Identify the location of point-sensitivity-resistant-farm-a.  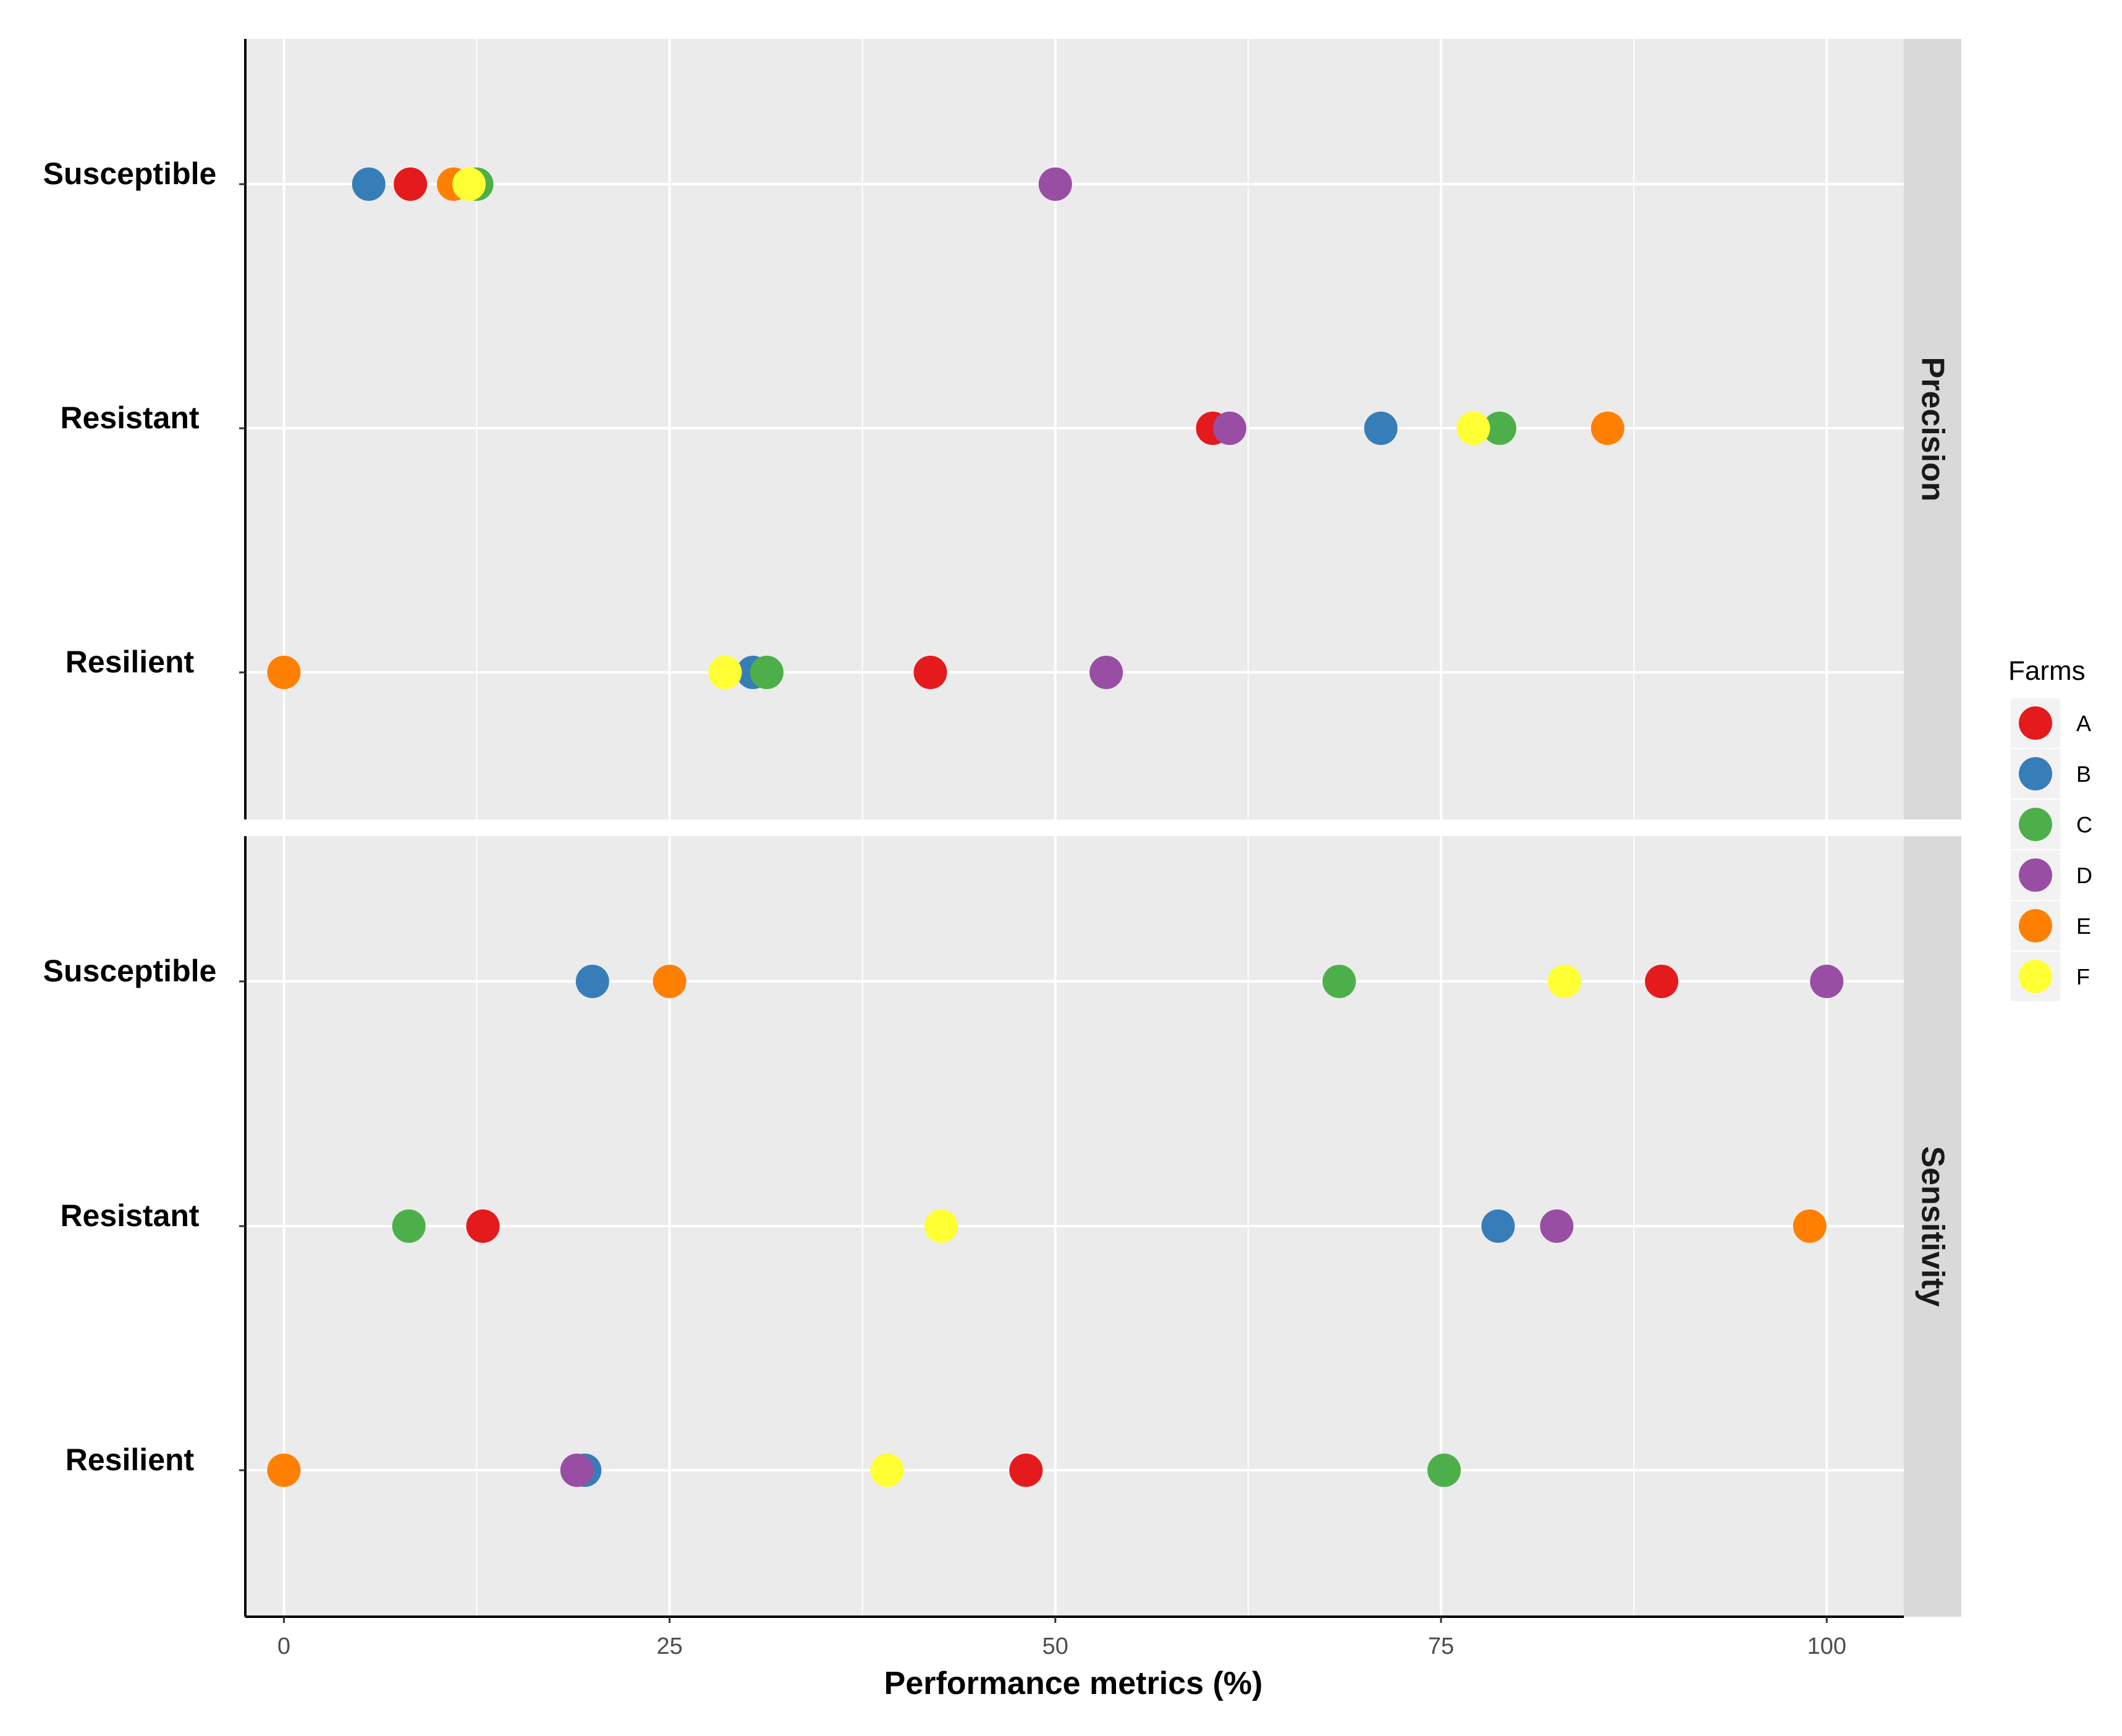
(483, 1226).